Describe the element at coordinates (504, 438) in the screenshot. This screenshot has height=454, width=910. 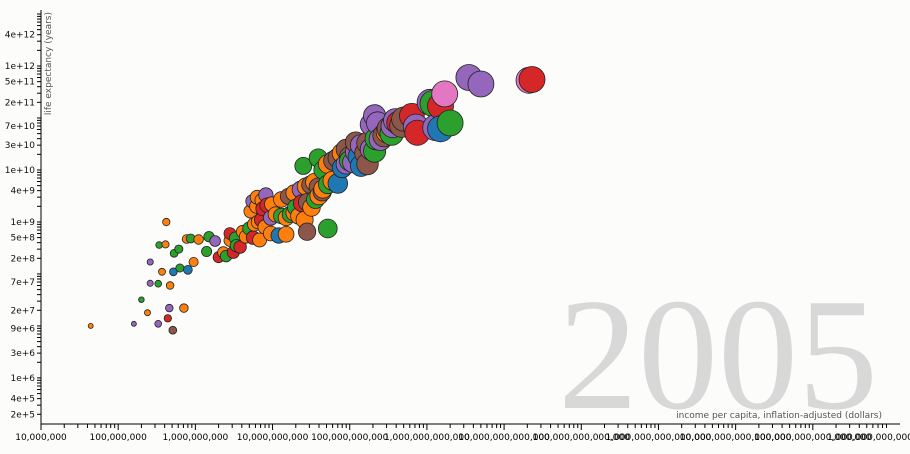
I see `x-tick-label: 10,000,000,000,000` at that location.